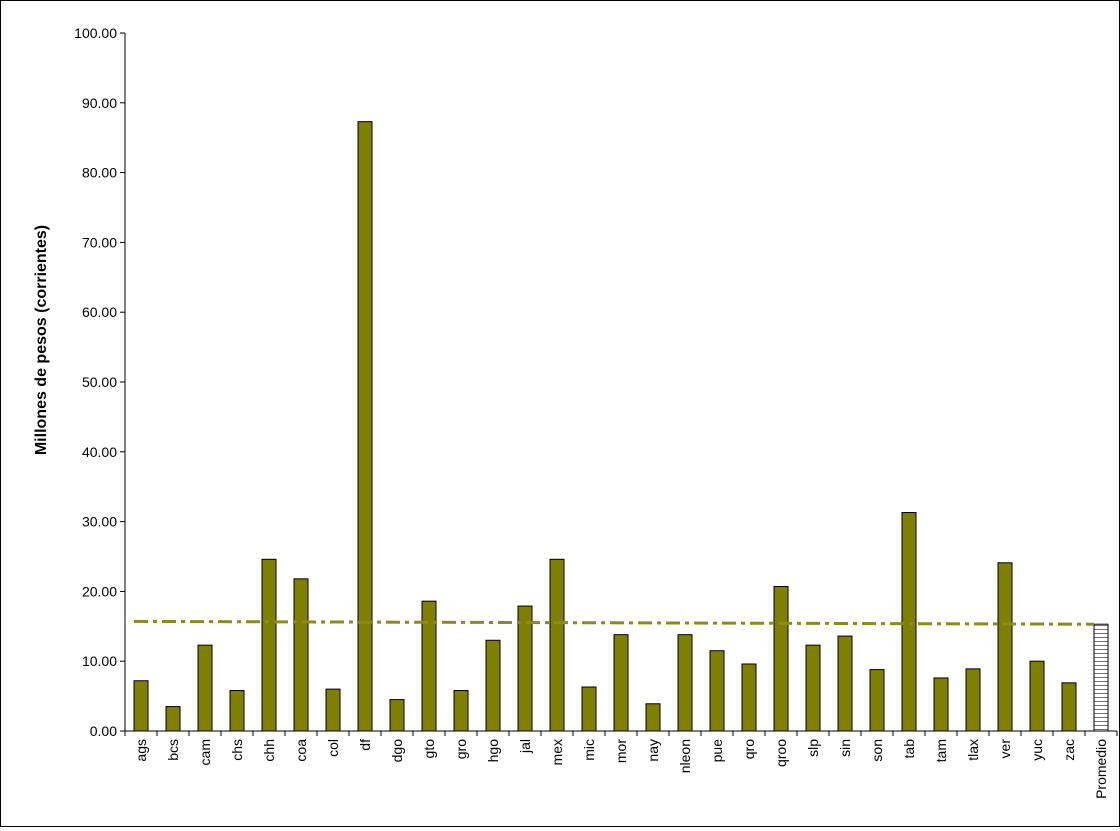  What do you see at coordinates (461, 711) in the screenshot?
I see `bar-gro` at bounding box center [461, 711].